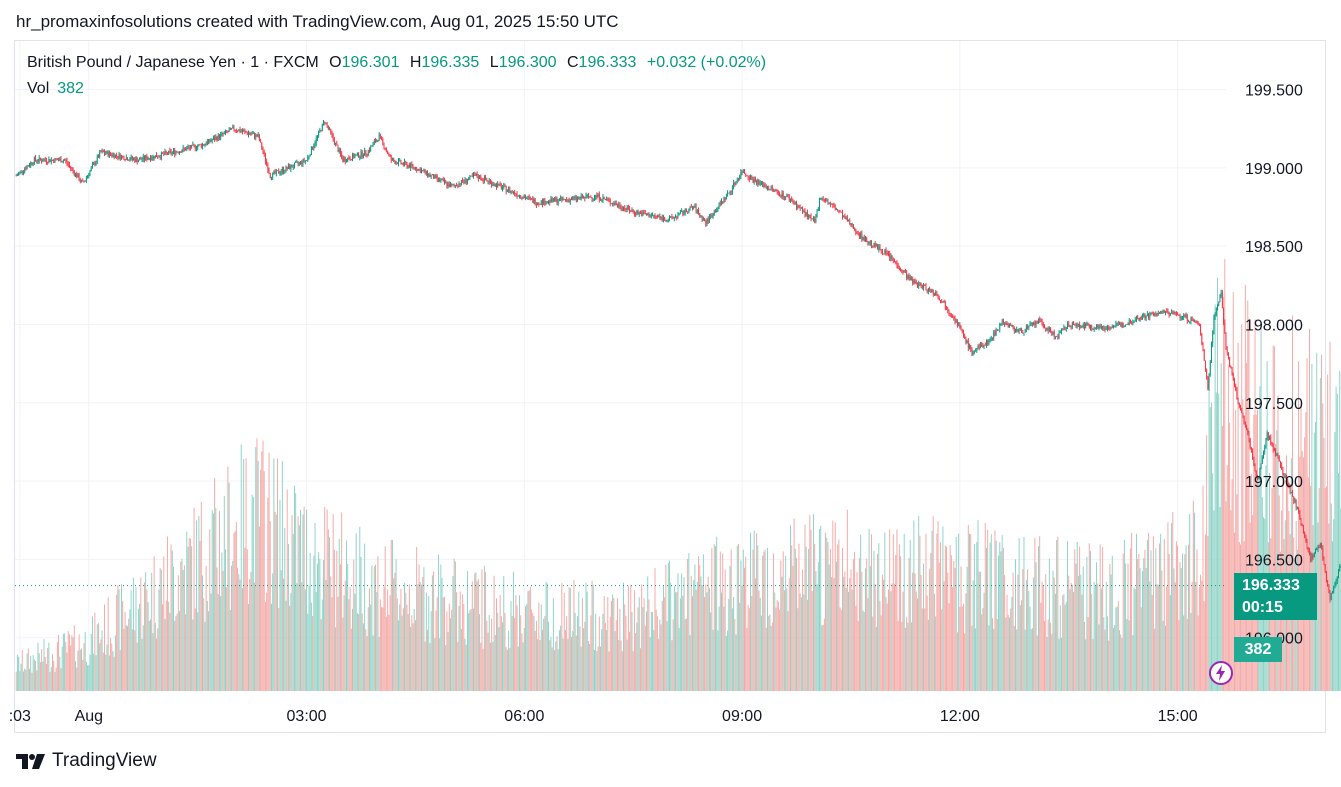  What do you see at coordinates (960, 716) in the screenshot?
I see `x-tick-label: 12:00` at bounding box center [960, 716].